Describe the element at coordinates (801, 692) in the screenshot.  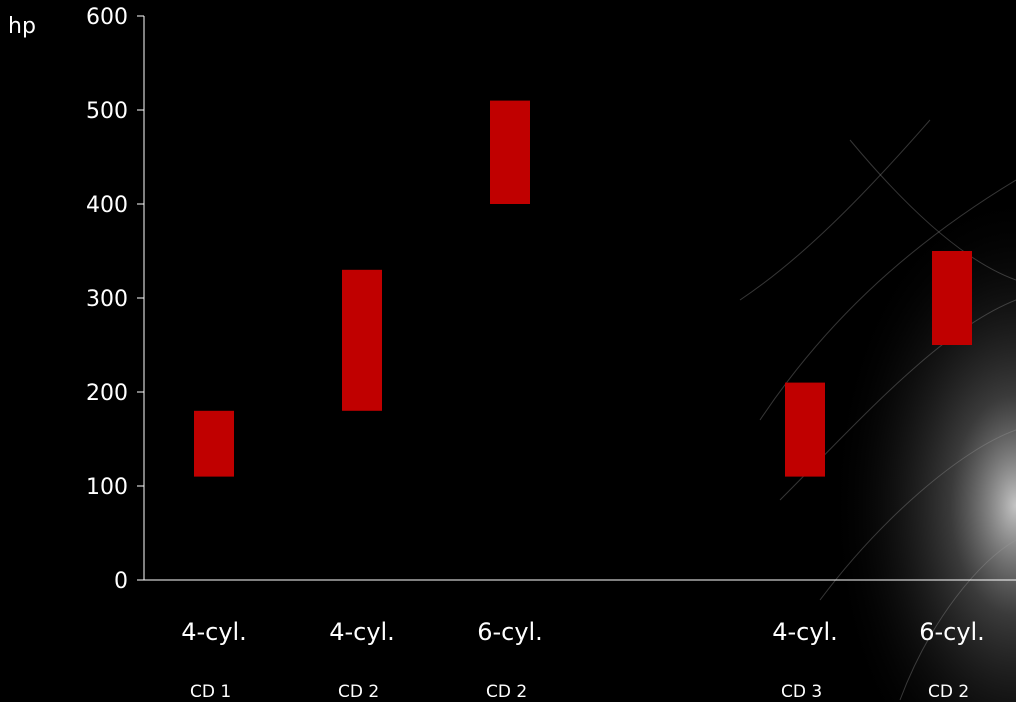
I see `category-sublabel: CD 3` at that location.